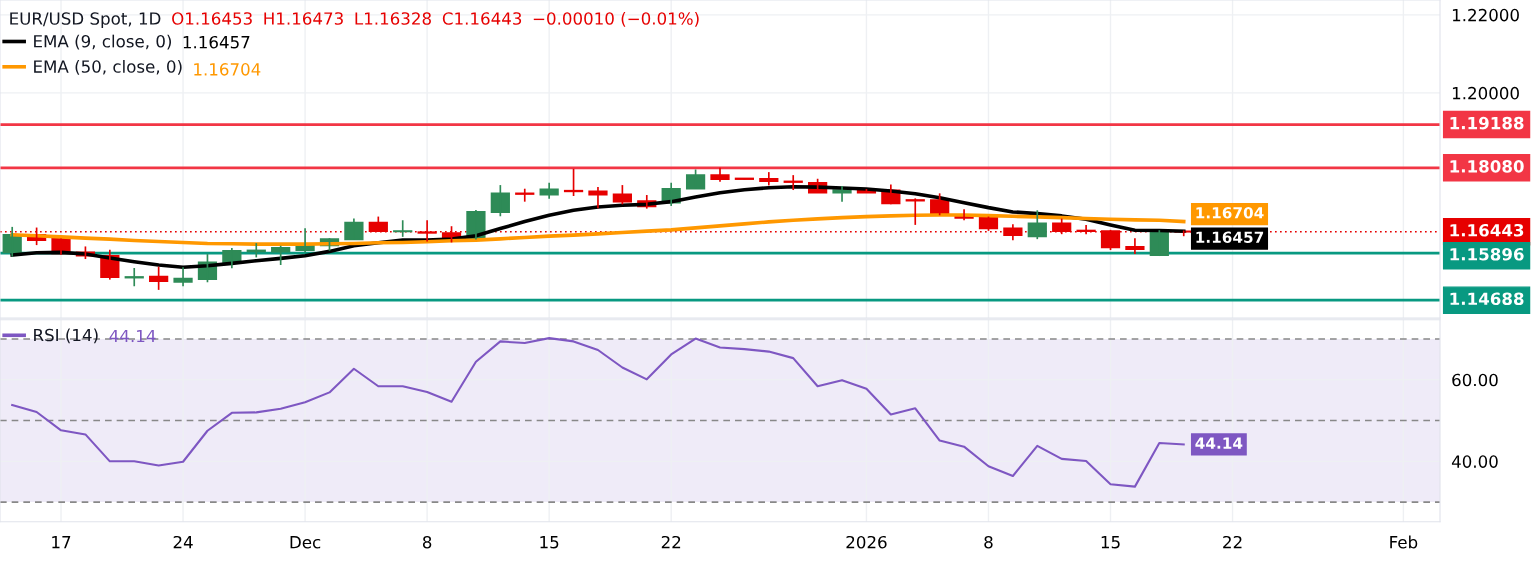 This screenshot has width=1536, height=564. Describe the element at coordinates (132, 336) in the screenshot. I see `text: 44.14` at that location.